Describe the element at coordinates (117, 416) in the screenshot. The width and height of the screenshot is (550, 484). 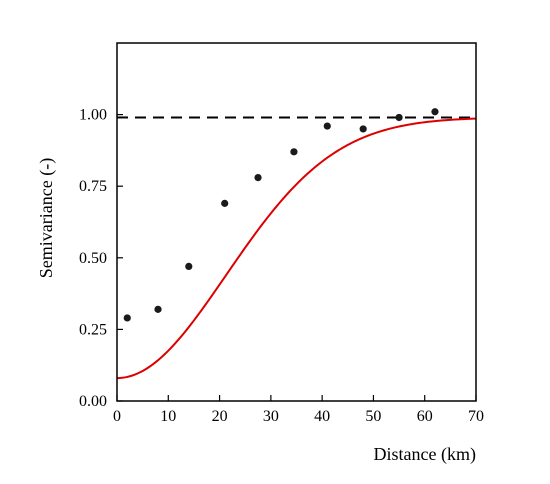
I see `x-tick-label: 0` at that location.